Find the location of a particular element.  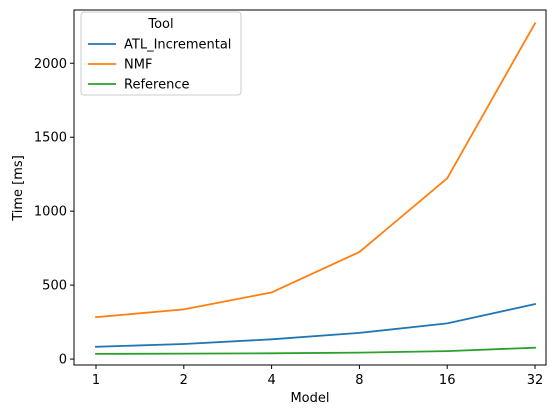

legend-title: Tool is located at coordinates (160, 24).